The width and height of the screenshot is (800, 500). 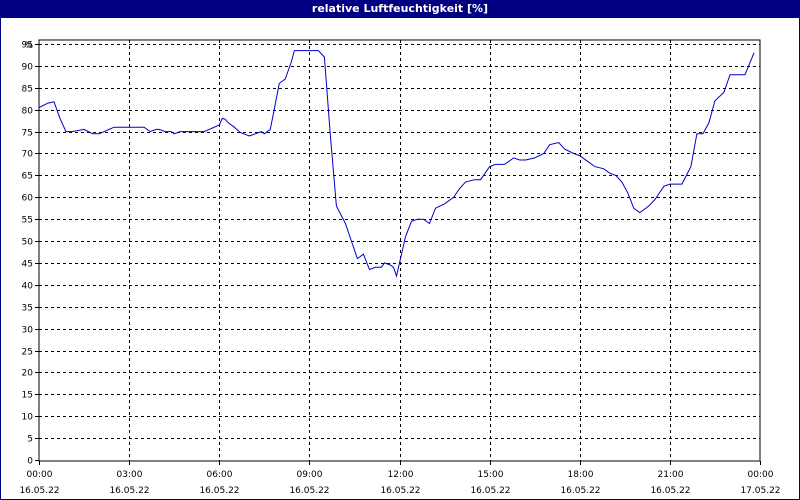 I want to click on x-tick-date-label: 17.05.22, so click(x=760, y=491).